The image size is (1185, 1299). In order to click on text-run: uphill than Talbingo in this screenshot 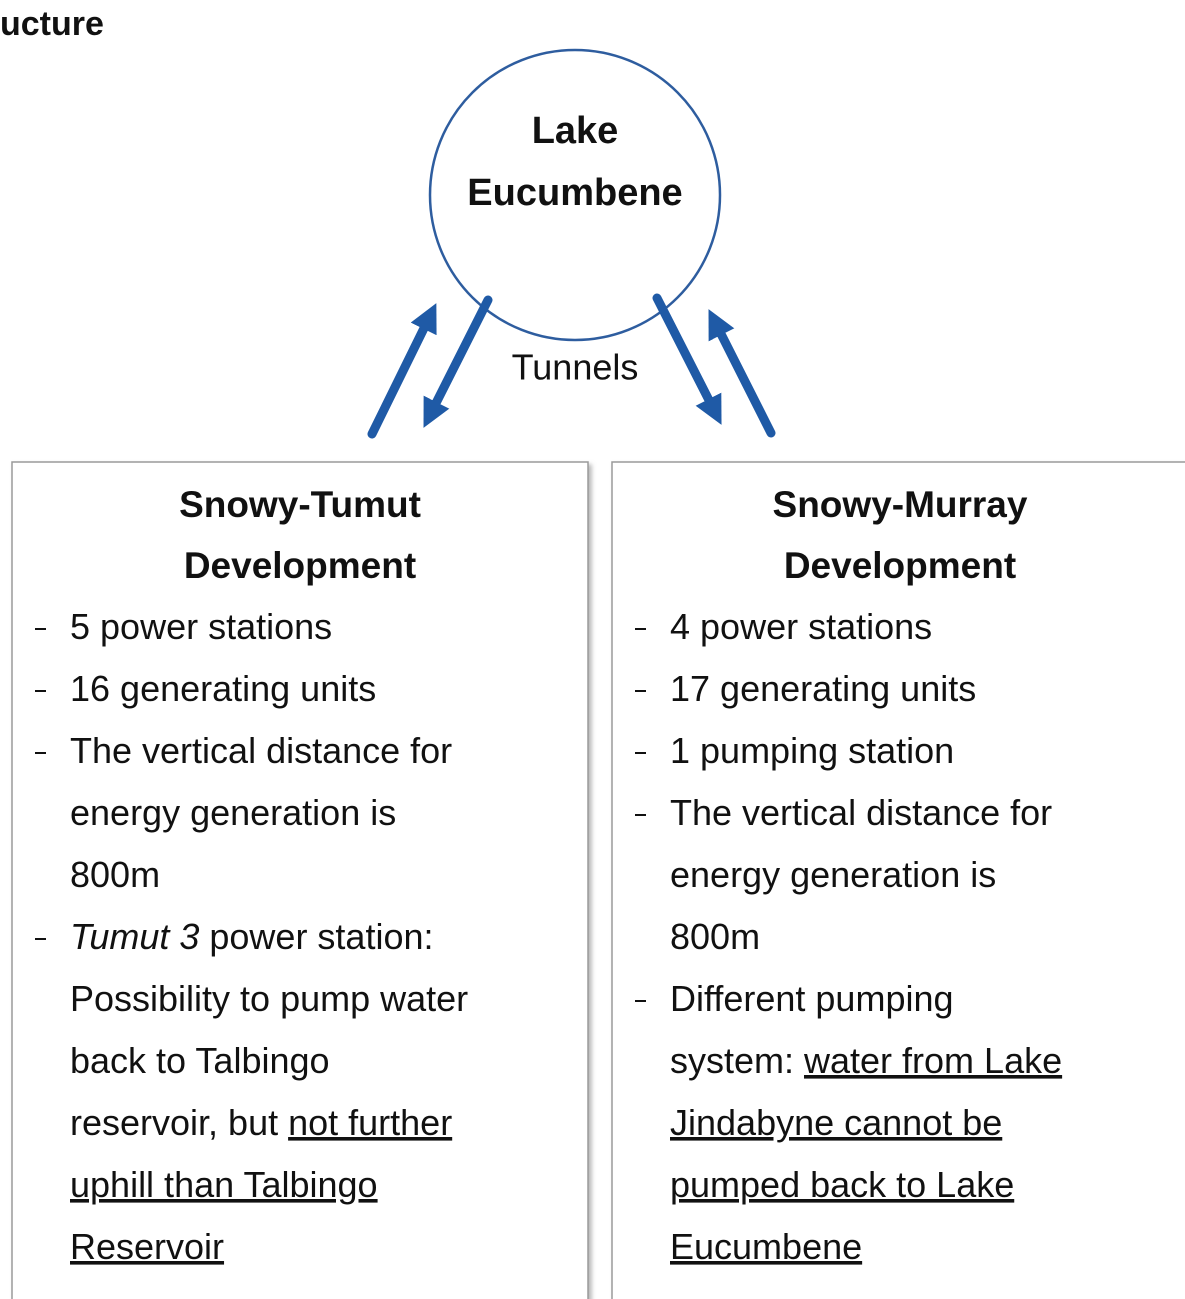, I will do `click(224, 1184)`.